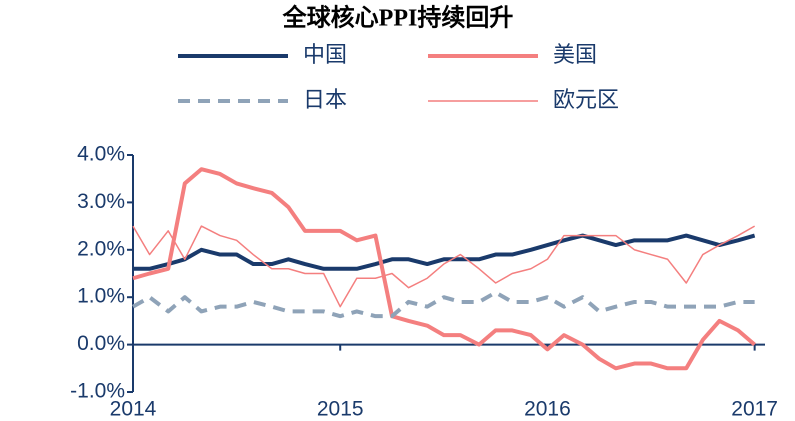 This screenshot has width=795, height=421. I want to click on y-tick-label: 1.0%, so click(101, 296).